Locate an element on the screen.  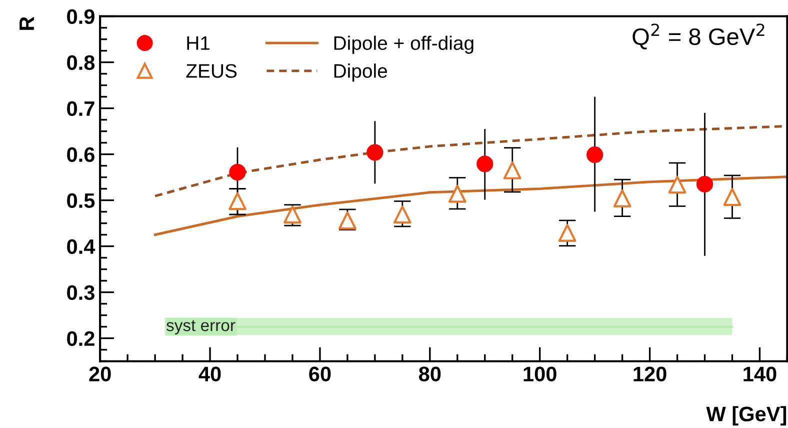
x-axis-title: W [GeV] is located at coordinates (746, 416).